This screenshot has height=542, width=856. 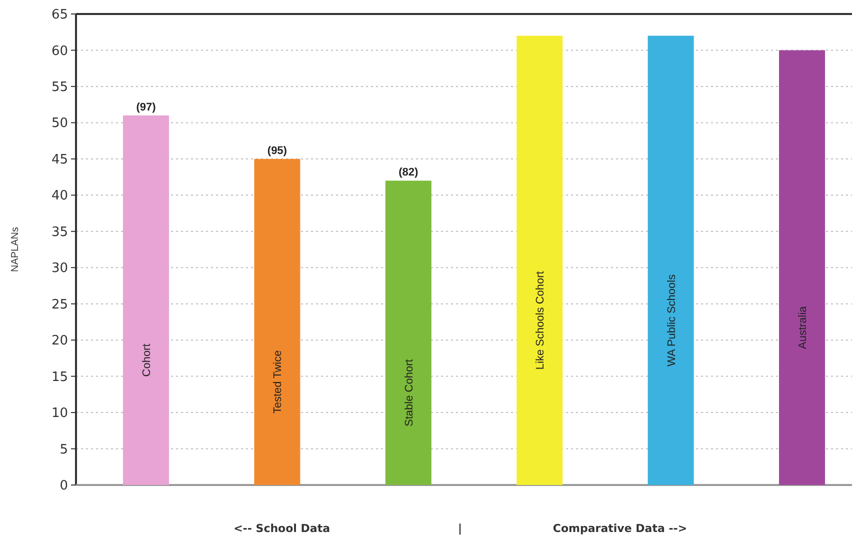 I want to click on y-tick-label: 30, so click(x=59, y=268).